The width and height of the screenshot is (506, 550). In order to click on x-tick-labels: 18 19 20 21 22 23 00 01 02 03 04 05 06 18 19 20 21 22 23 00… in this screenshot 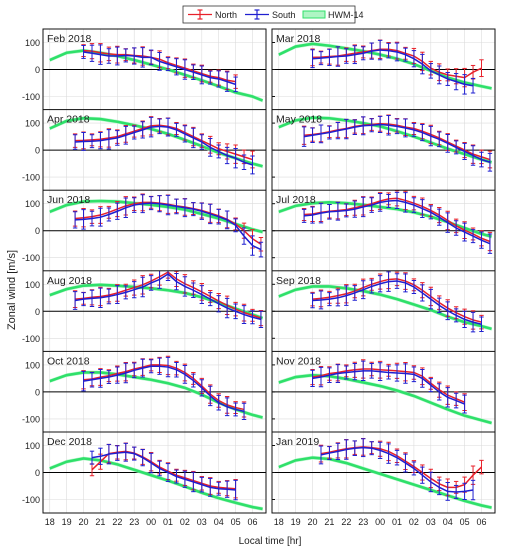, I will do `click(266, 522)`.